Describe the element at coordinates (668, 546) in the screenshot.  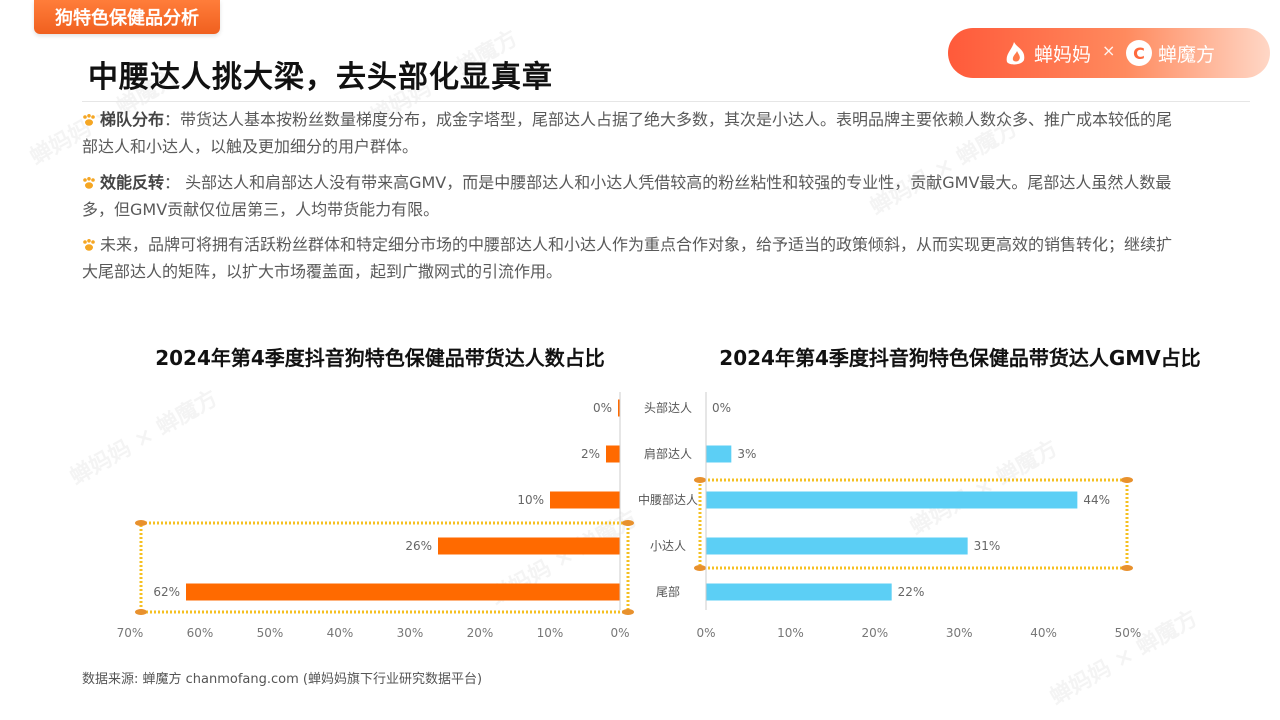
I see `category-label: 小达人` at that location.